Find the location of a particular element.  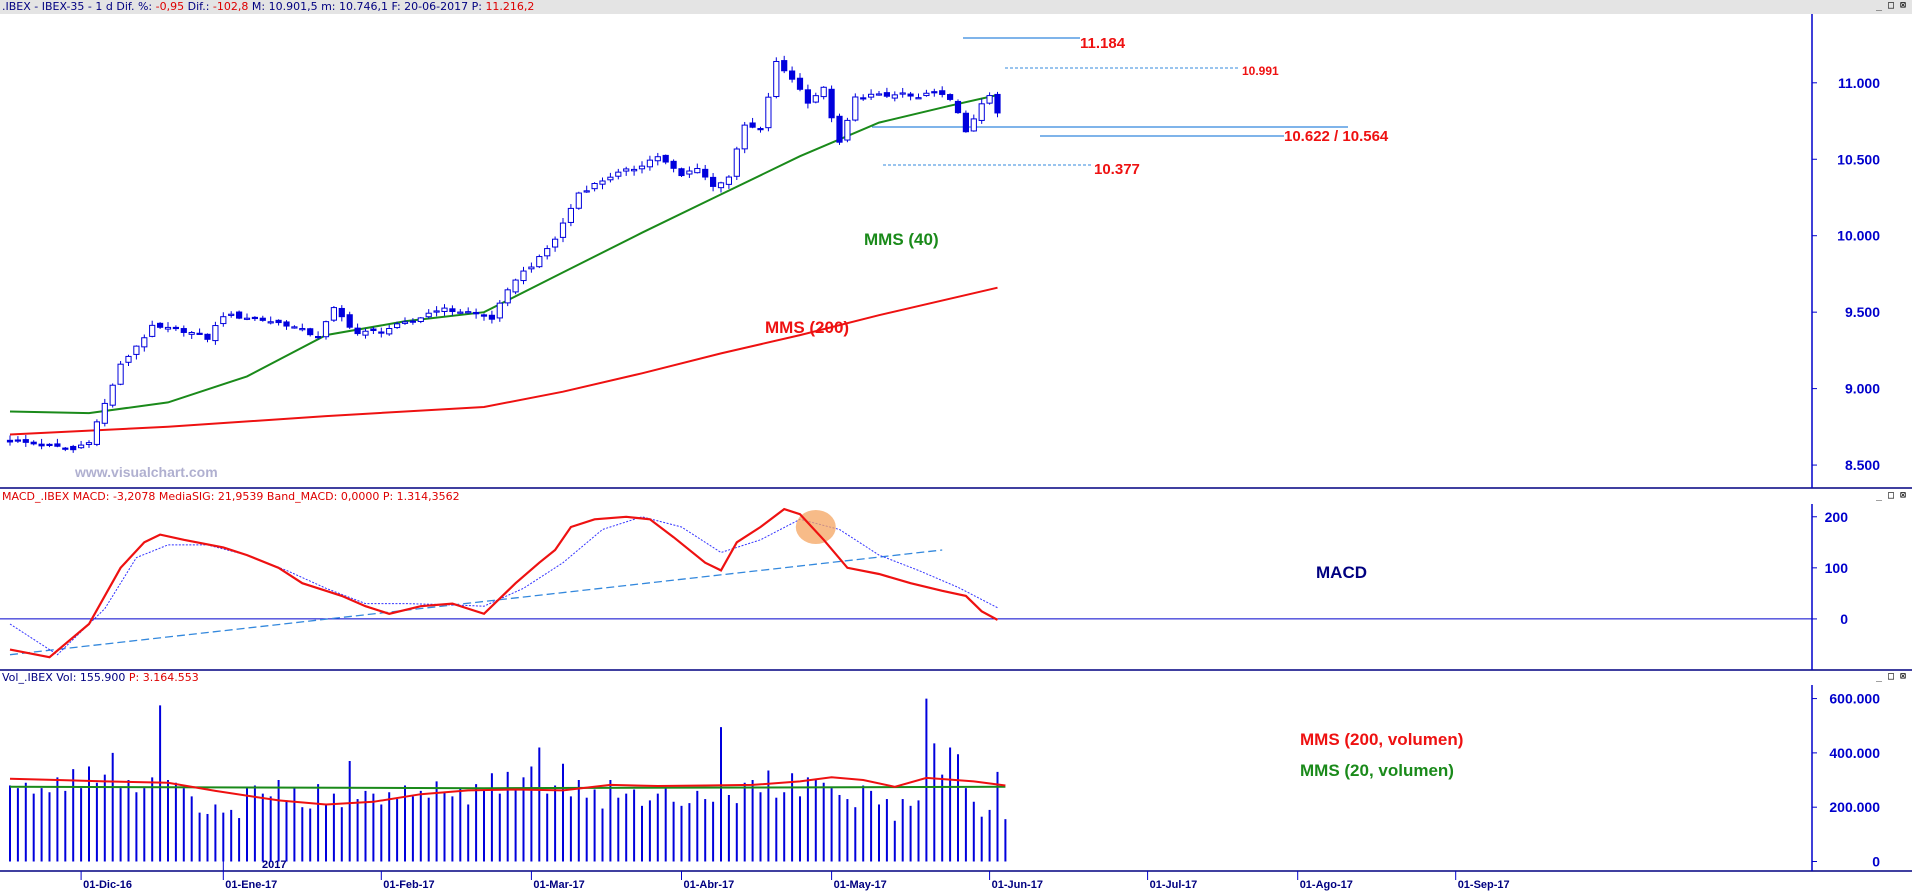

min-value: 10.746,1 is located at coordinates (363, 6).